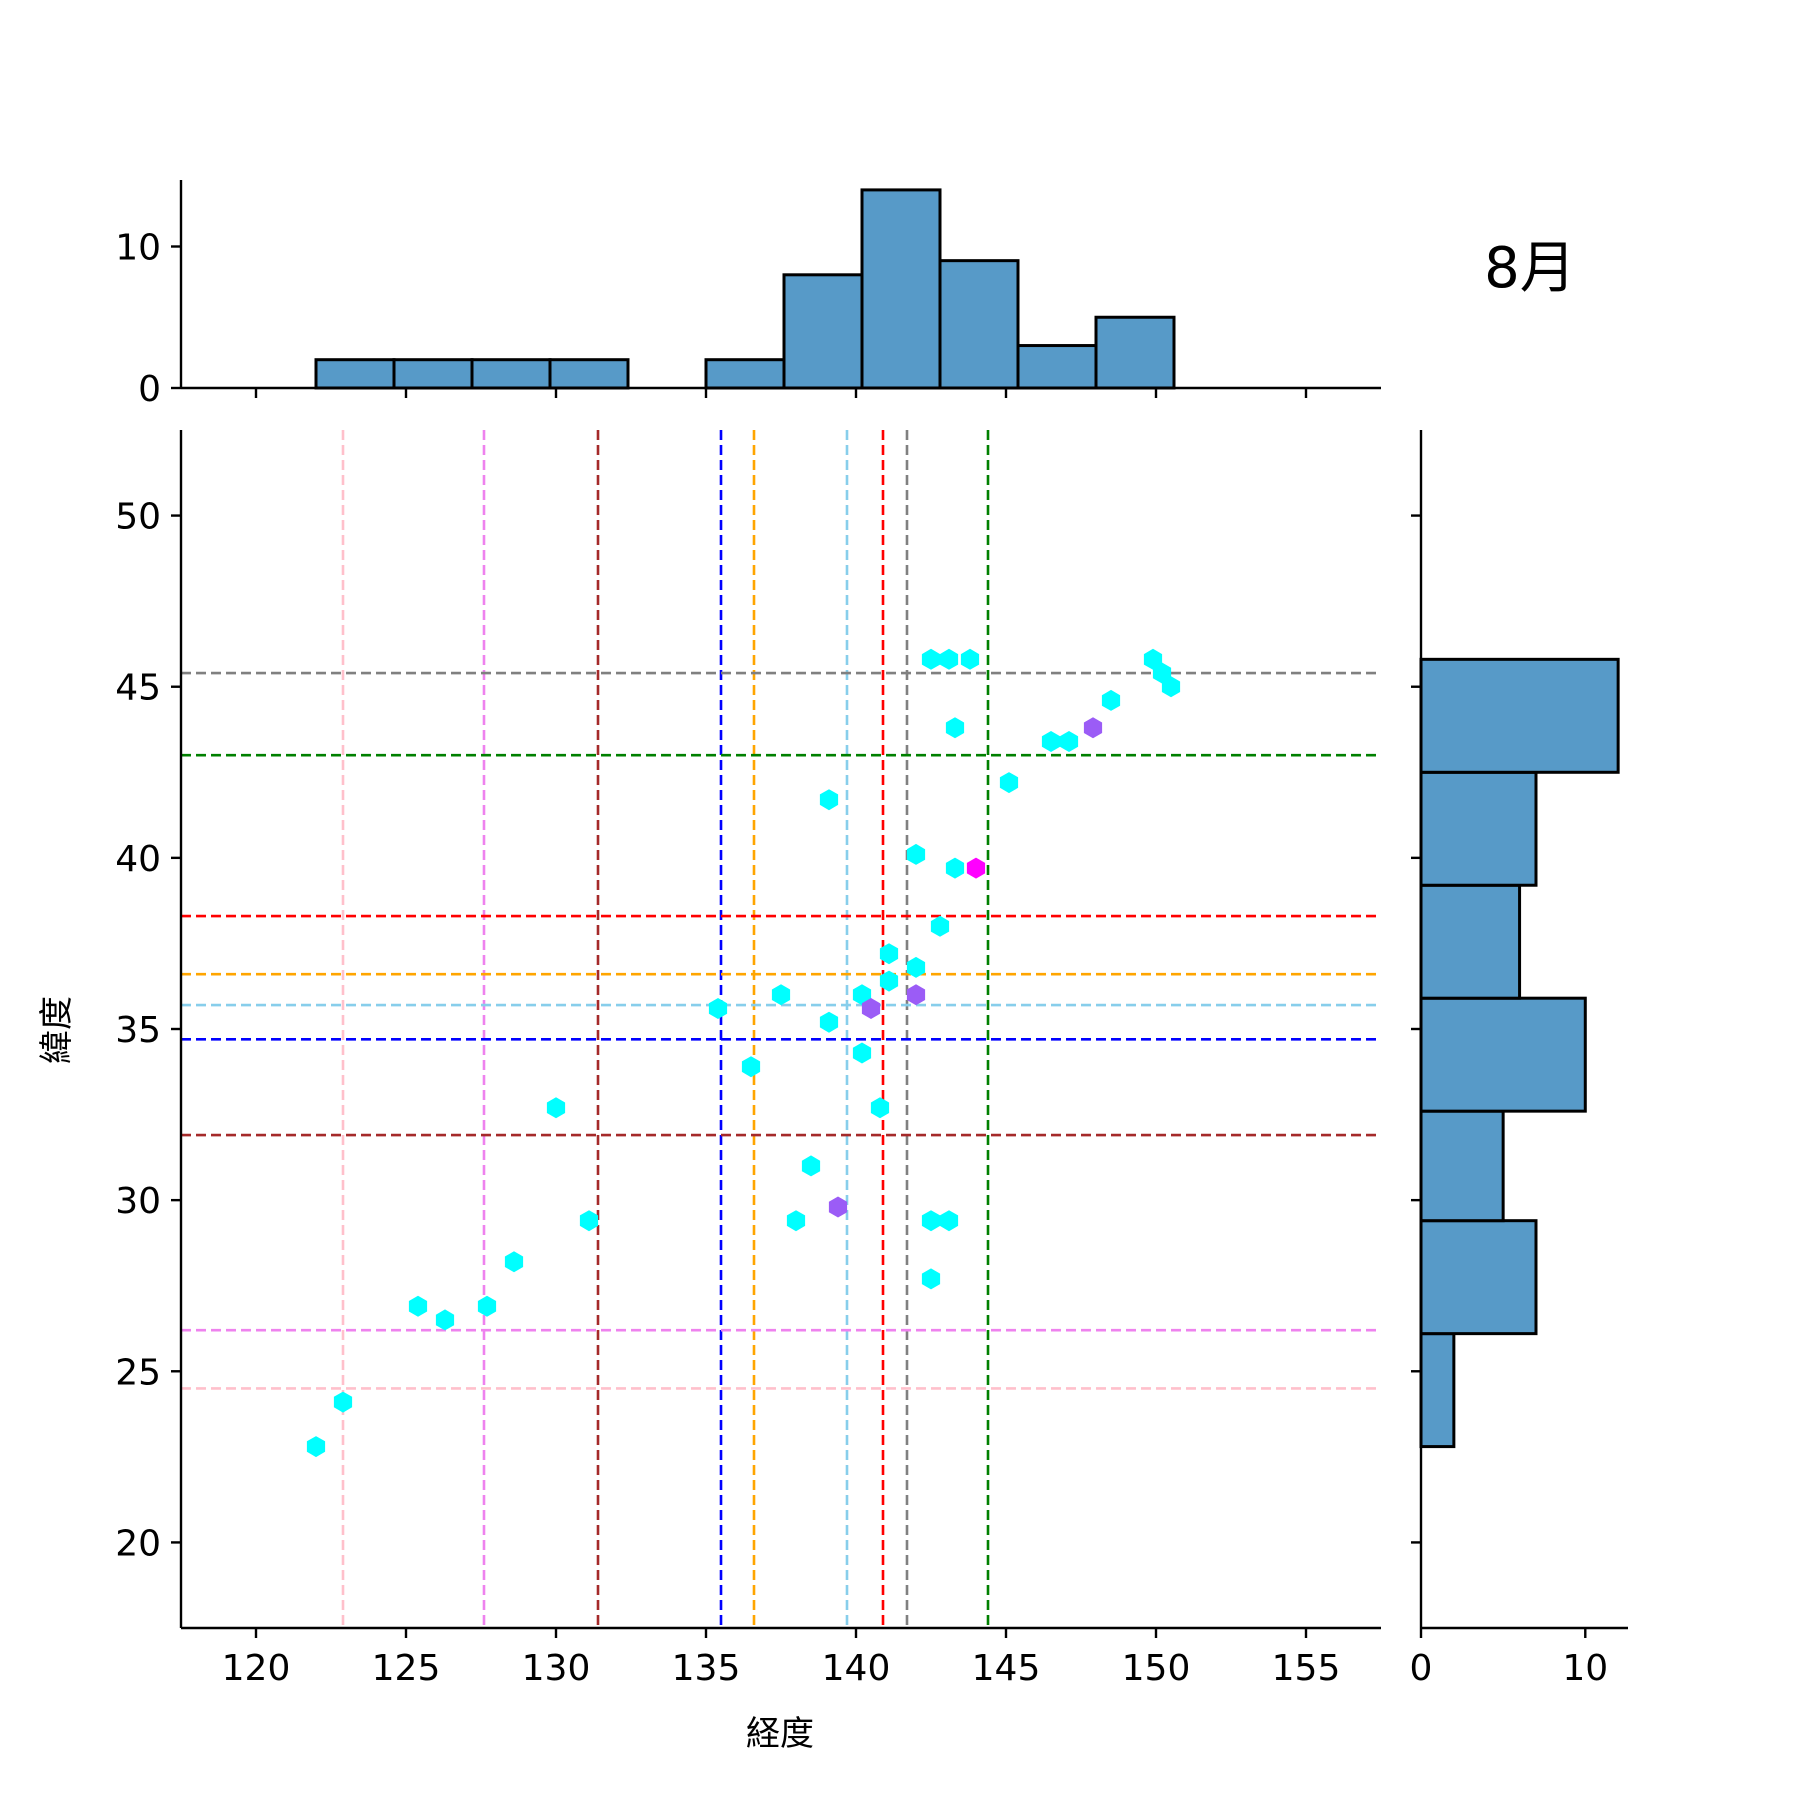 The width and height of the screenshot is (1800, 1800). Describe the element at coordinates (406, 1668) in the screenshot. I see `x-tick-label: 125` at that location.